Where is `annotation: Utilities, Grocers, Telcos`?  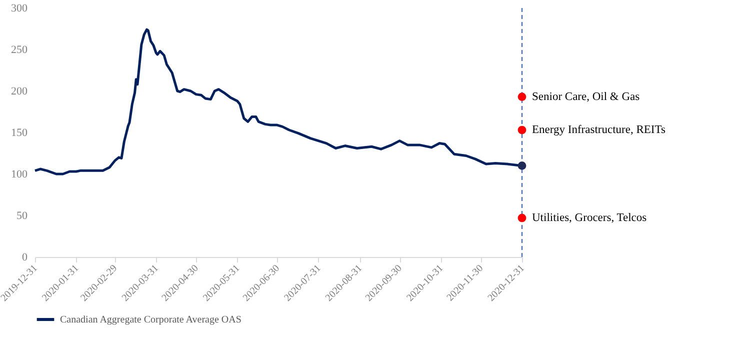
annotation: Utilities, Grocers, Telcos is located at coordinates (590, 218).